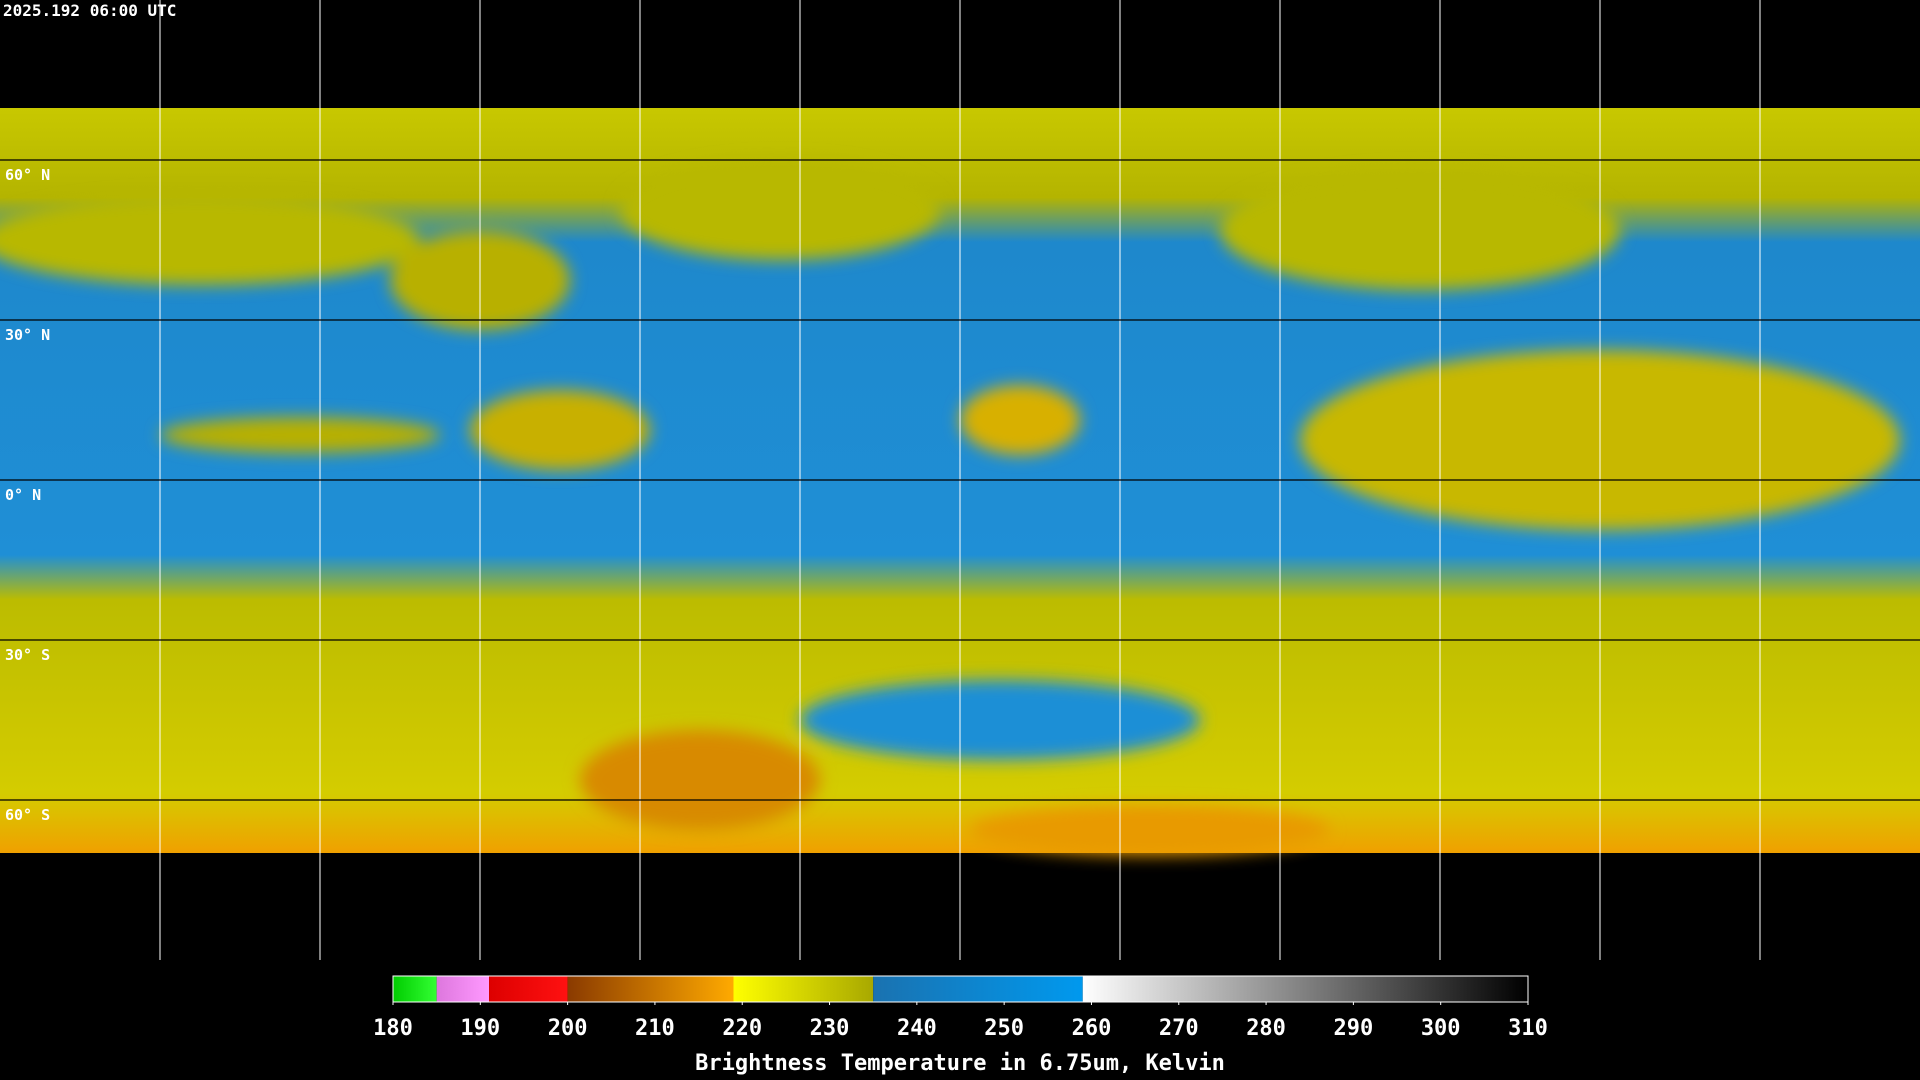  I want to click on lat-label: 30° S, so click(27, 655).